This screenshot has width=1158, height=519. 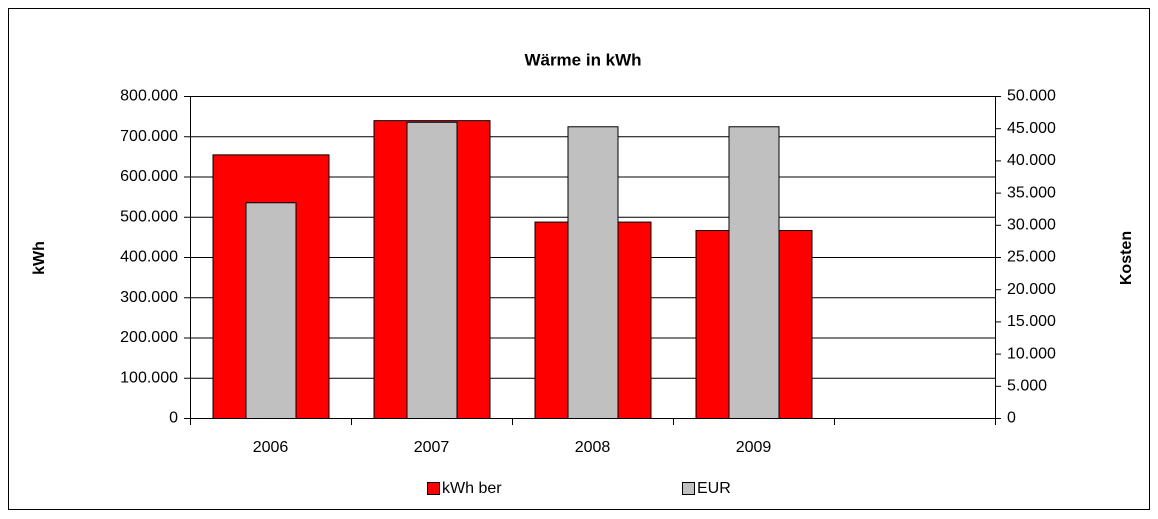 I want to click on legend-label: EUR, so click(x=714, y=488).